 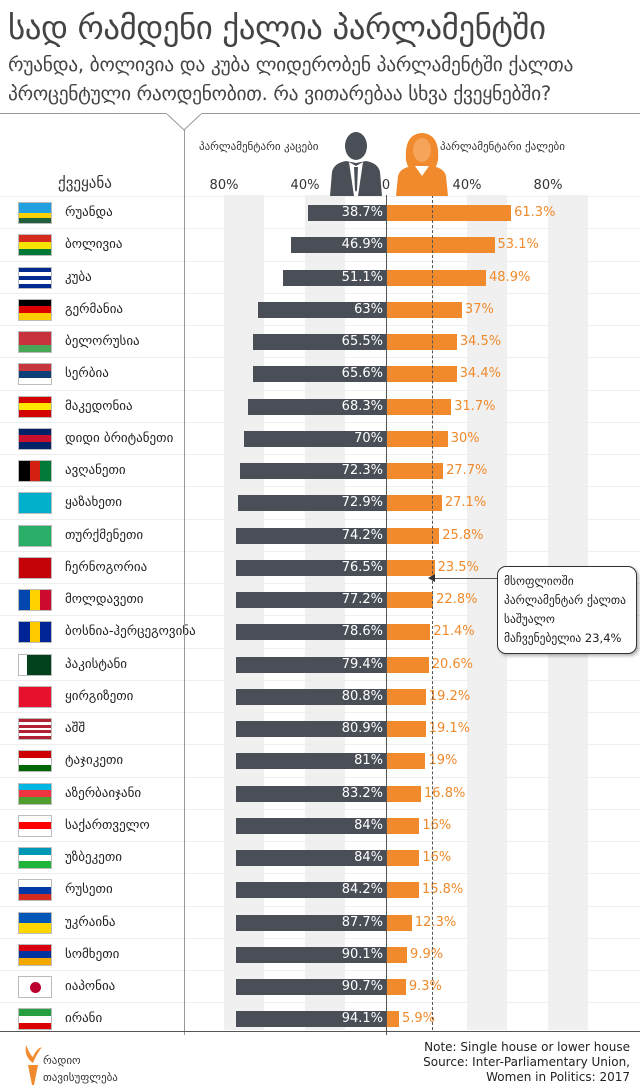 I want to click on country-column-header: ქვეყანა, so click(x=85, y=183).